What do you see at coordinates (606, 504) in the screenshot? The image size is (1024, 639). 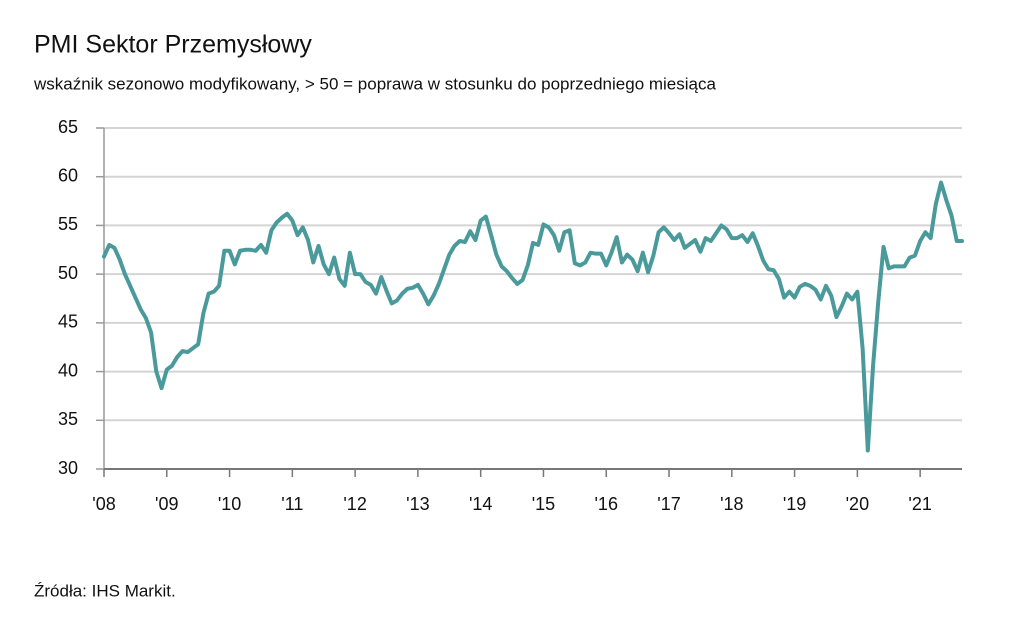 I see `x-tick-label: '16` at bounding box center [606, 504].